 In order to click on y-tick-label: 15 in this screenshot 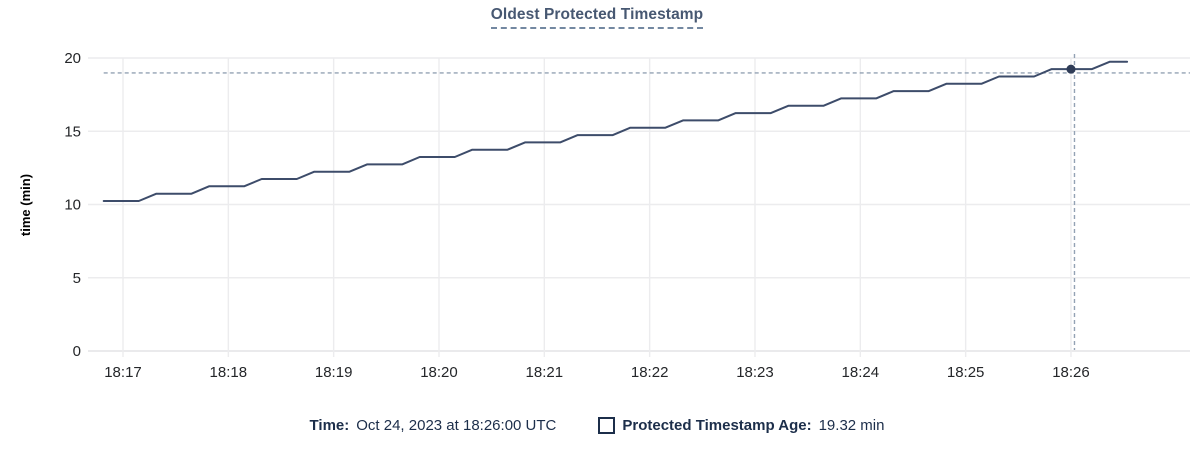, I will do `click(72, 131)`.